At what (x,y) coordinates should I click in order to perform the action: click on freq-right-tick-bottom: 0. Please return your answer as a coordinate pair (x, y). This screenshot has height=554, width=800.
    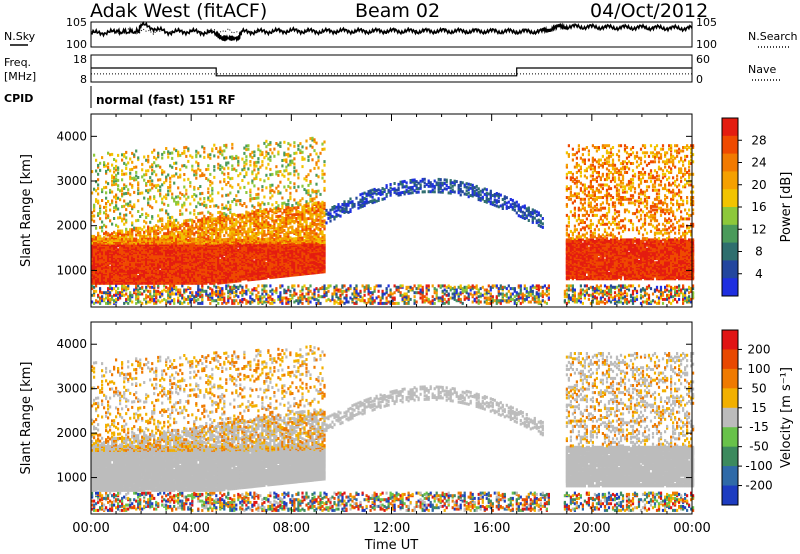
    Looking at the image, I should click on (699, 79).